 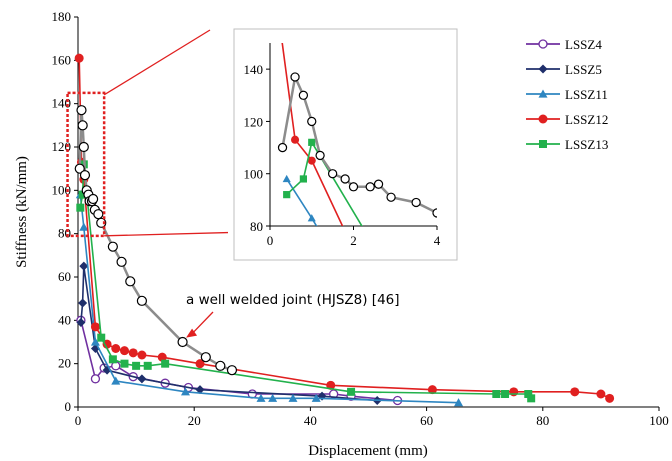 What do you see at coordinates (62, 16) in the screenshot?
I see `y-tick-label: 180` at bounding box center [62, 16].